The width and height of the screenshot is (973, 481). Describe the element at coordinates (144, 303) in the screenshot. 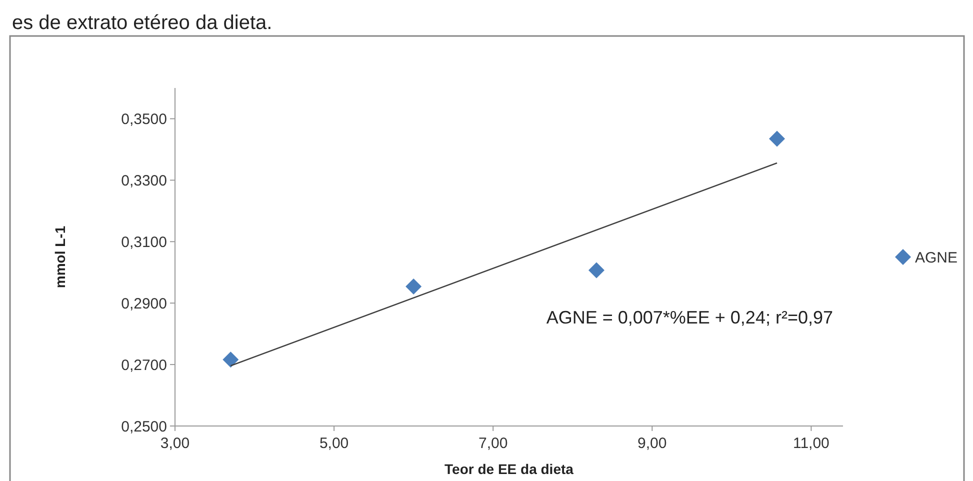

I see `y-tick-label: 0,2900` at that location.